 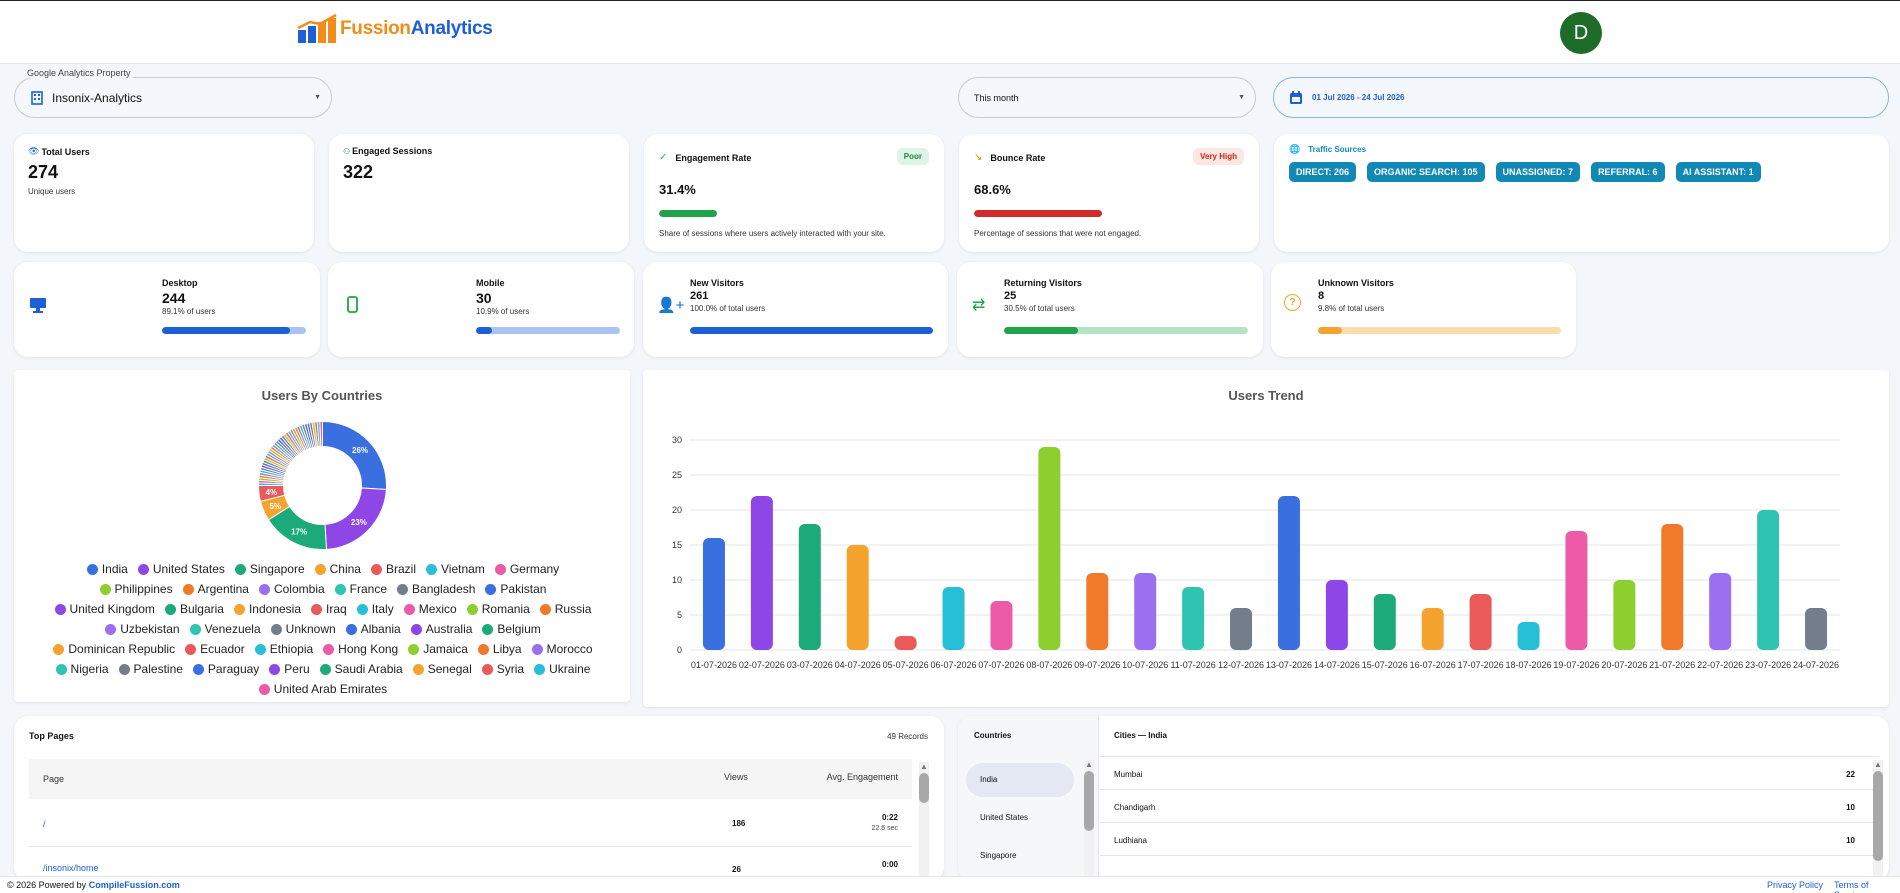 I want to click on legend-item: India, so click(x=107, y=569).